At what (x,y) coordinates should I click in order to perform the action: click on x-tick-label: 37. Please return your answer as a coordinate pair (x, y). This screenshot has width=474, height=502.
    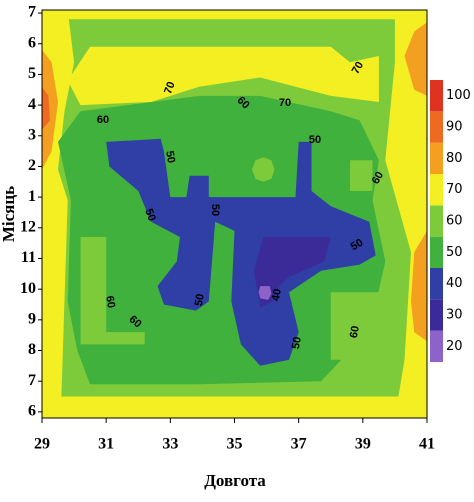
    Looking at the image, I should click on (299, 444).